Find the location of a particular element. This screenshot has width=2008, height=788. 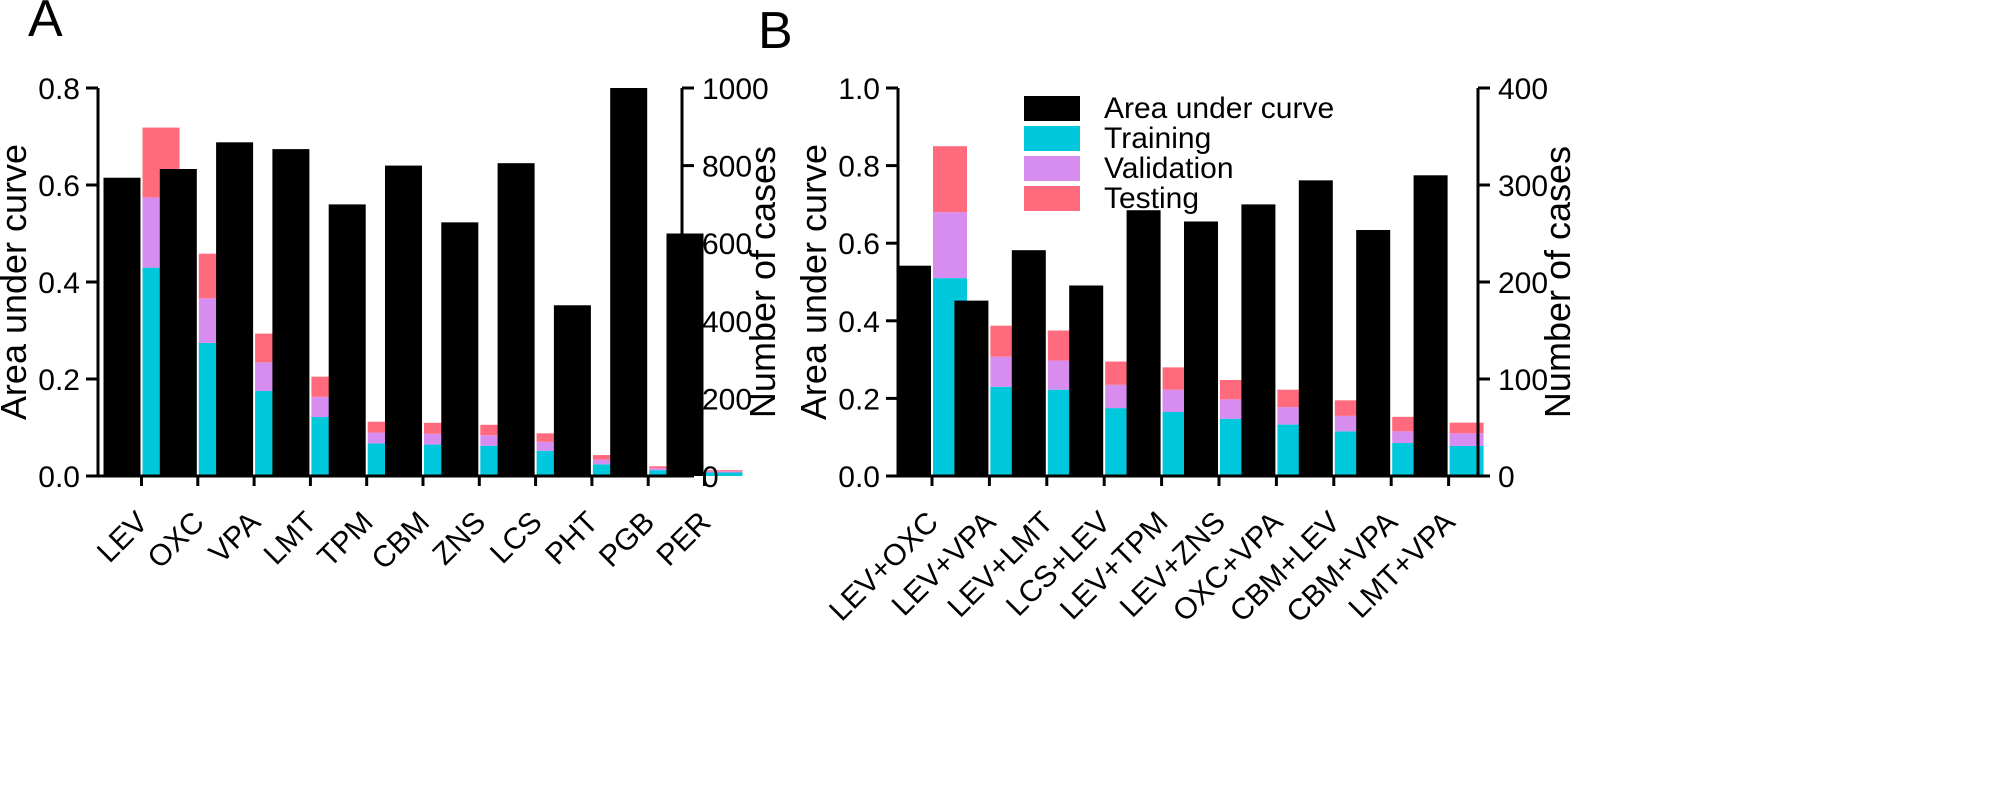

bar-auc-lev+oxc is located at coordinates (914, 370).